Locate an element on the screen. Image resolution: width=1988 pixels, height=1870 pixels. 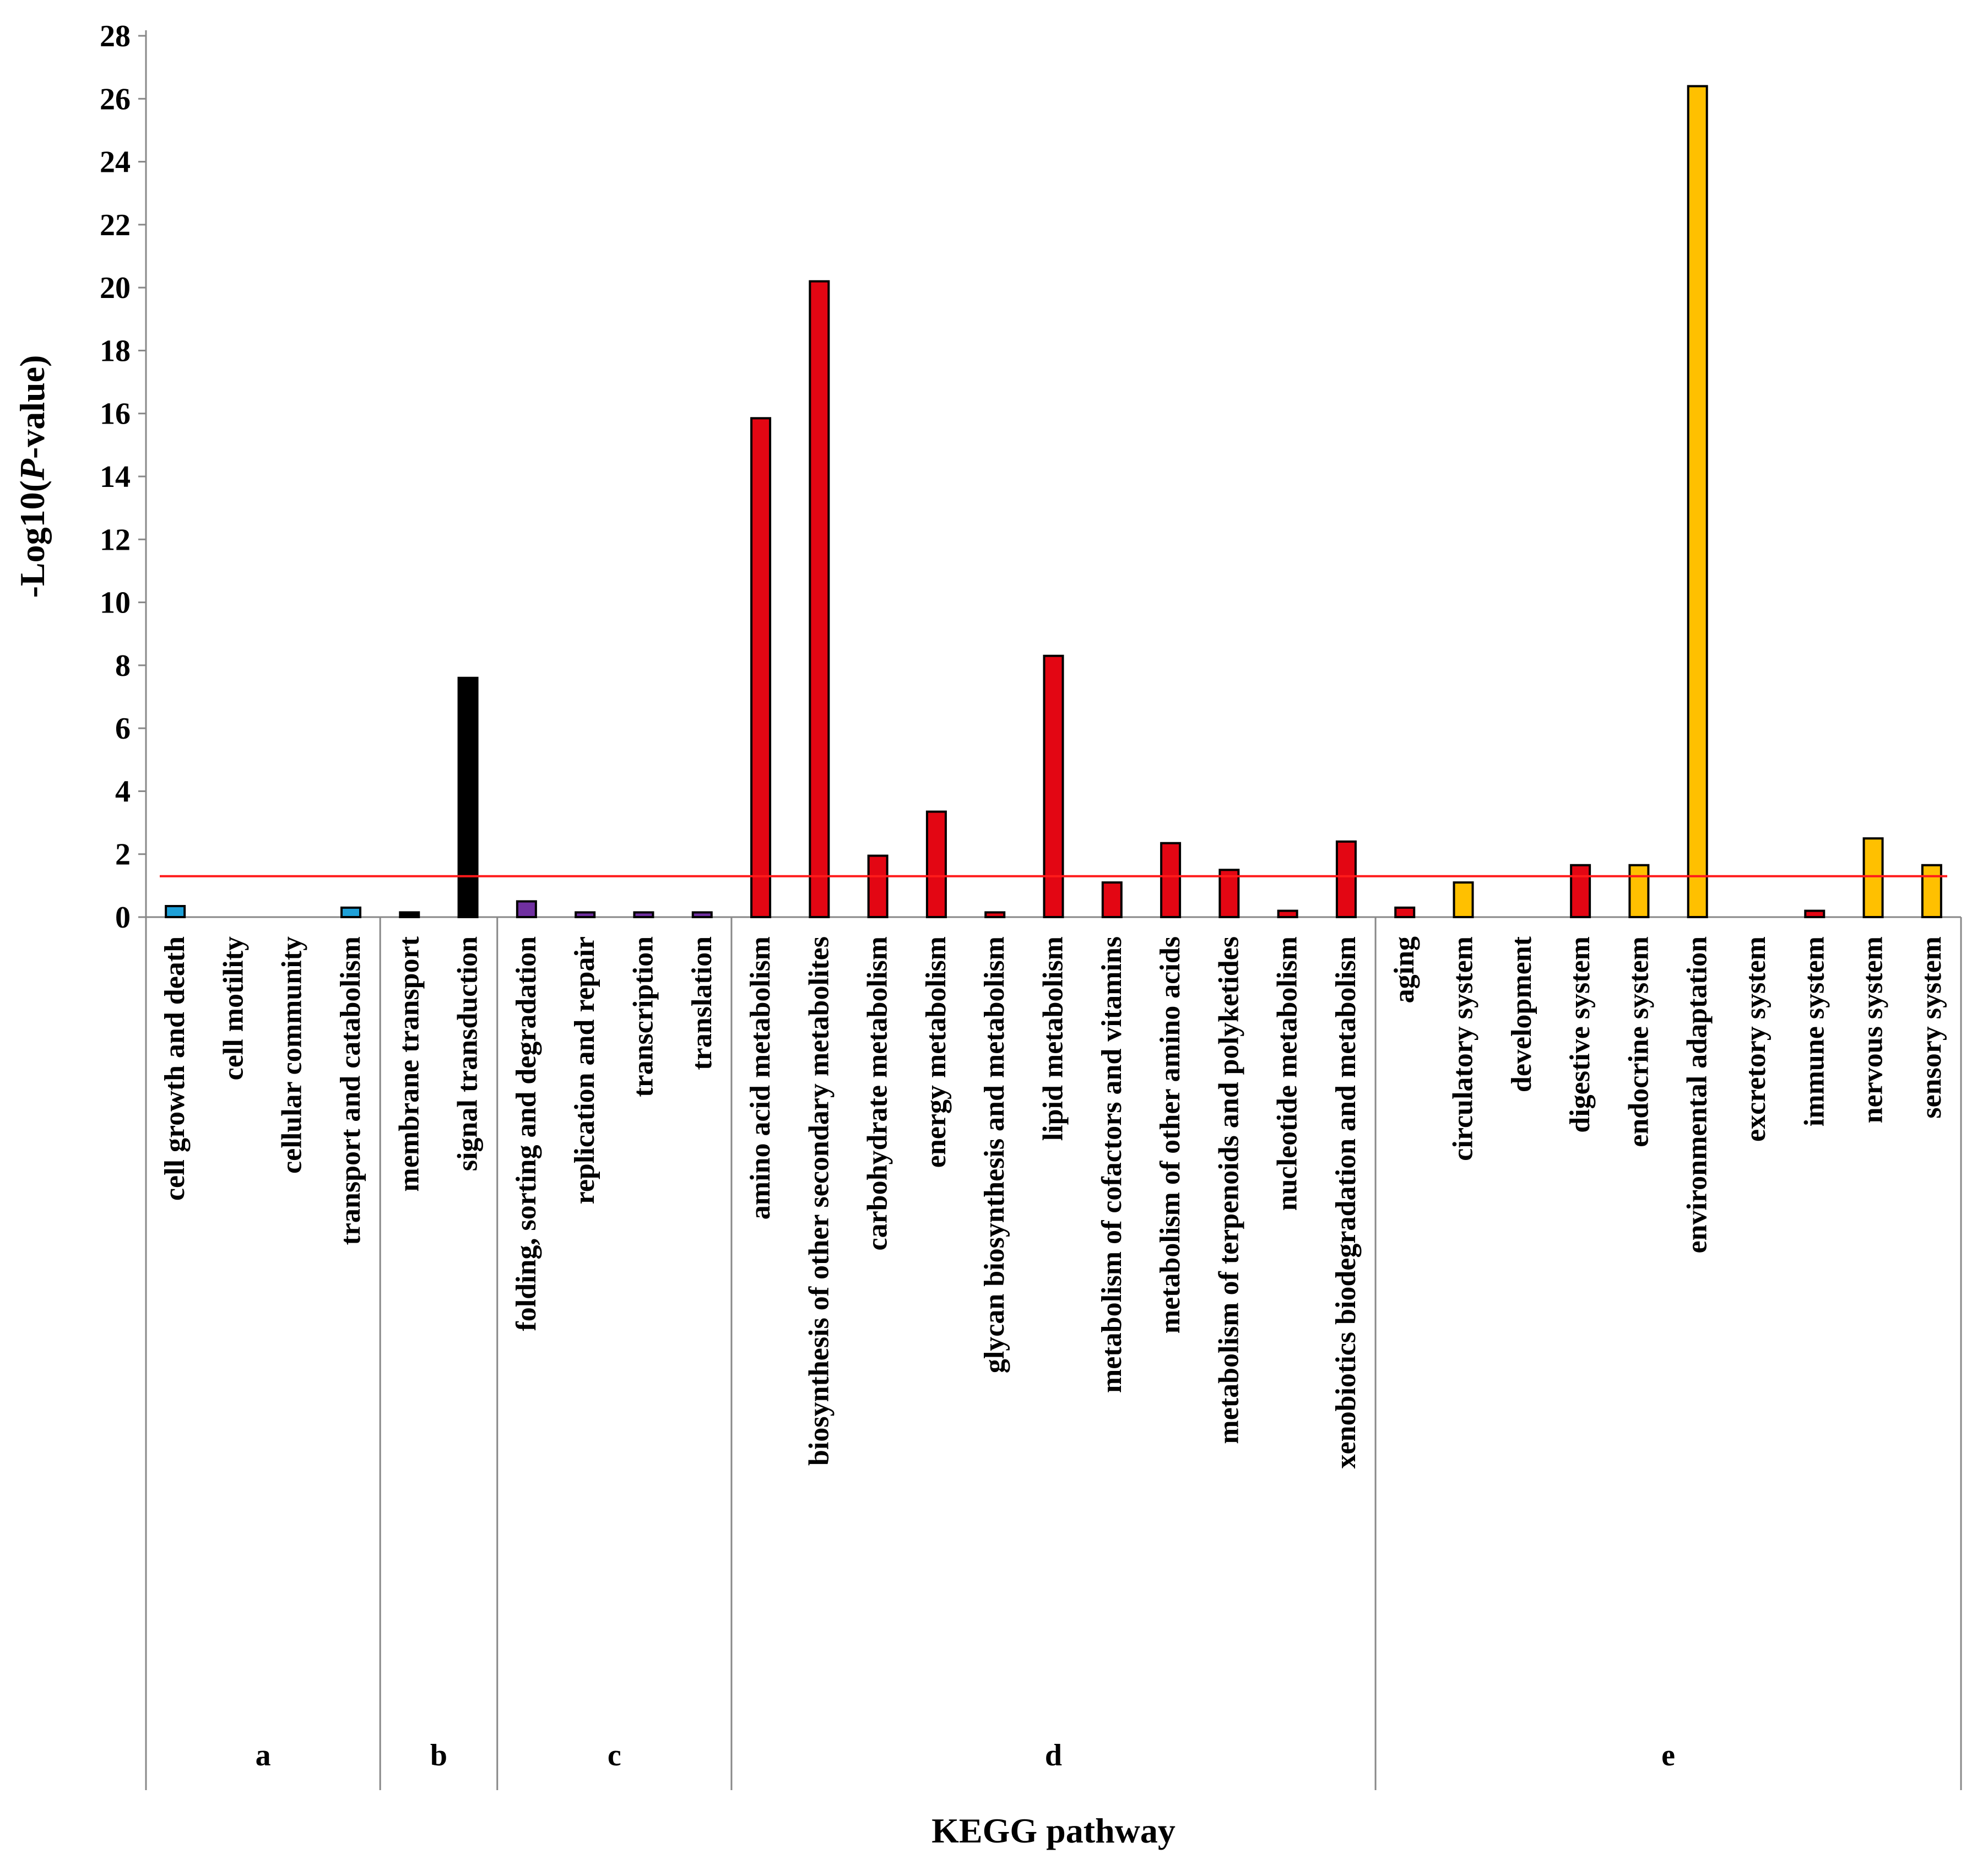
y-axis-title-italic: P is located at coordinates (33, 470).